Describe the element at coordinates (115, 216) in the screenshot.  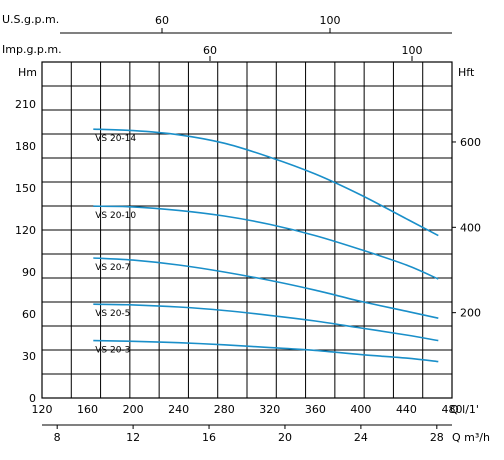
I see `series-label: VS 20-10` at that location.